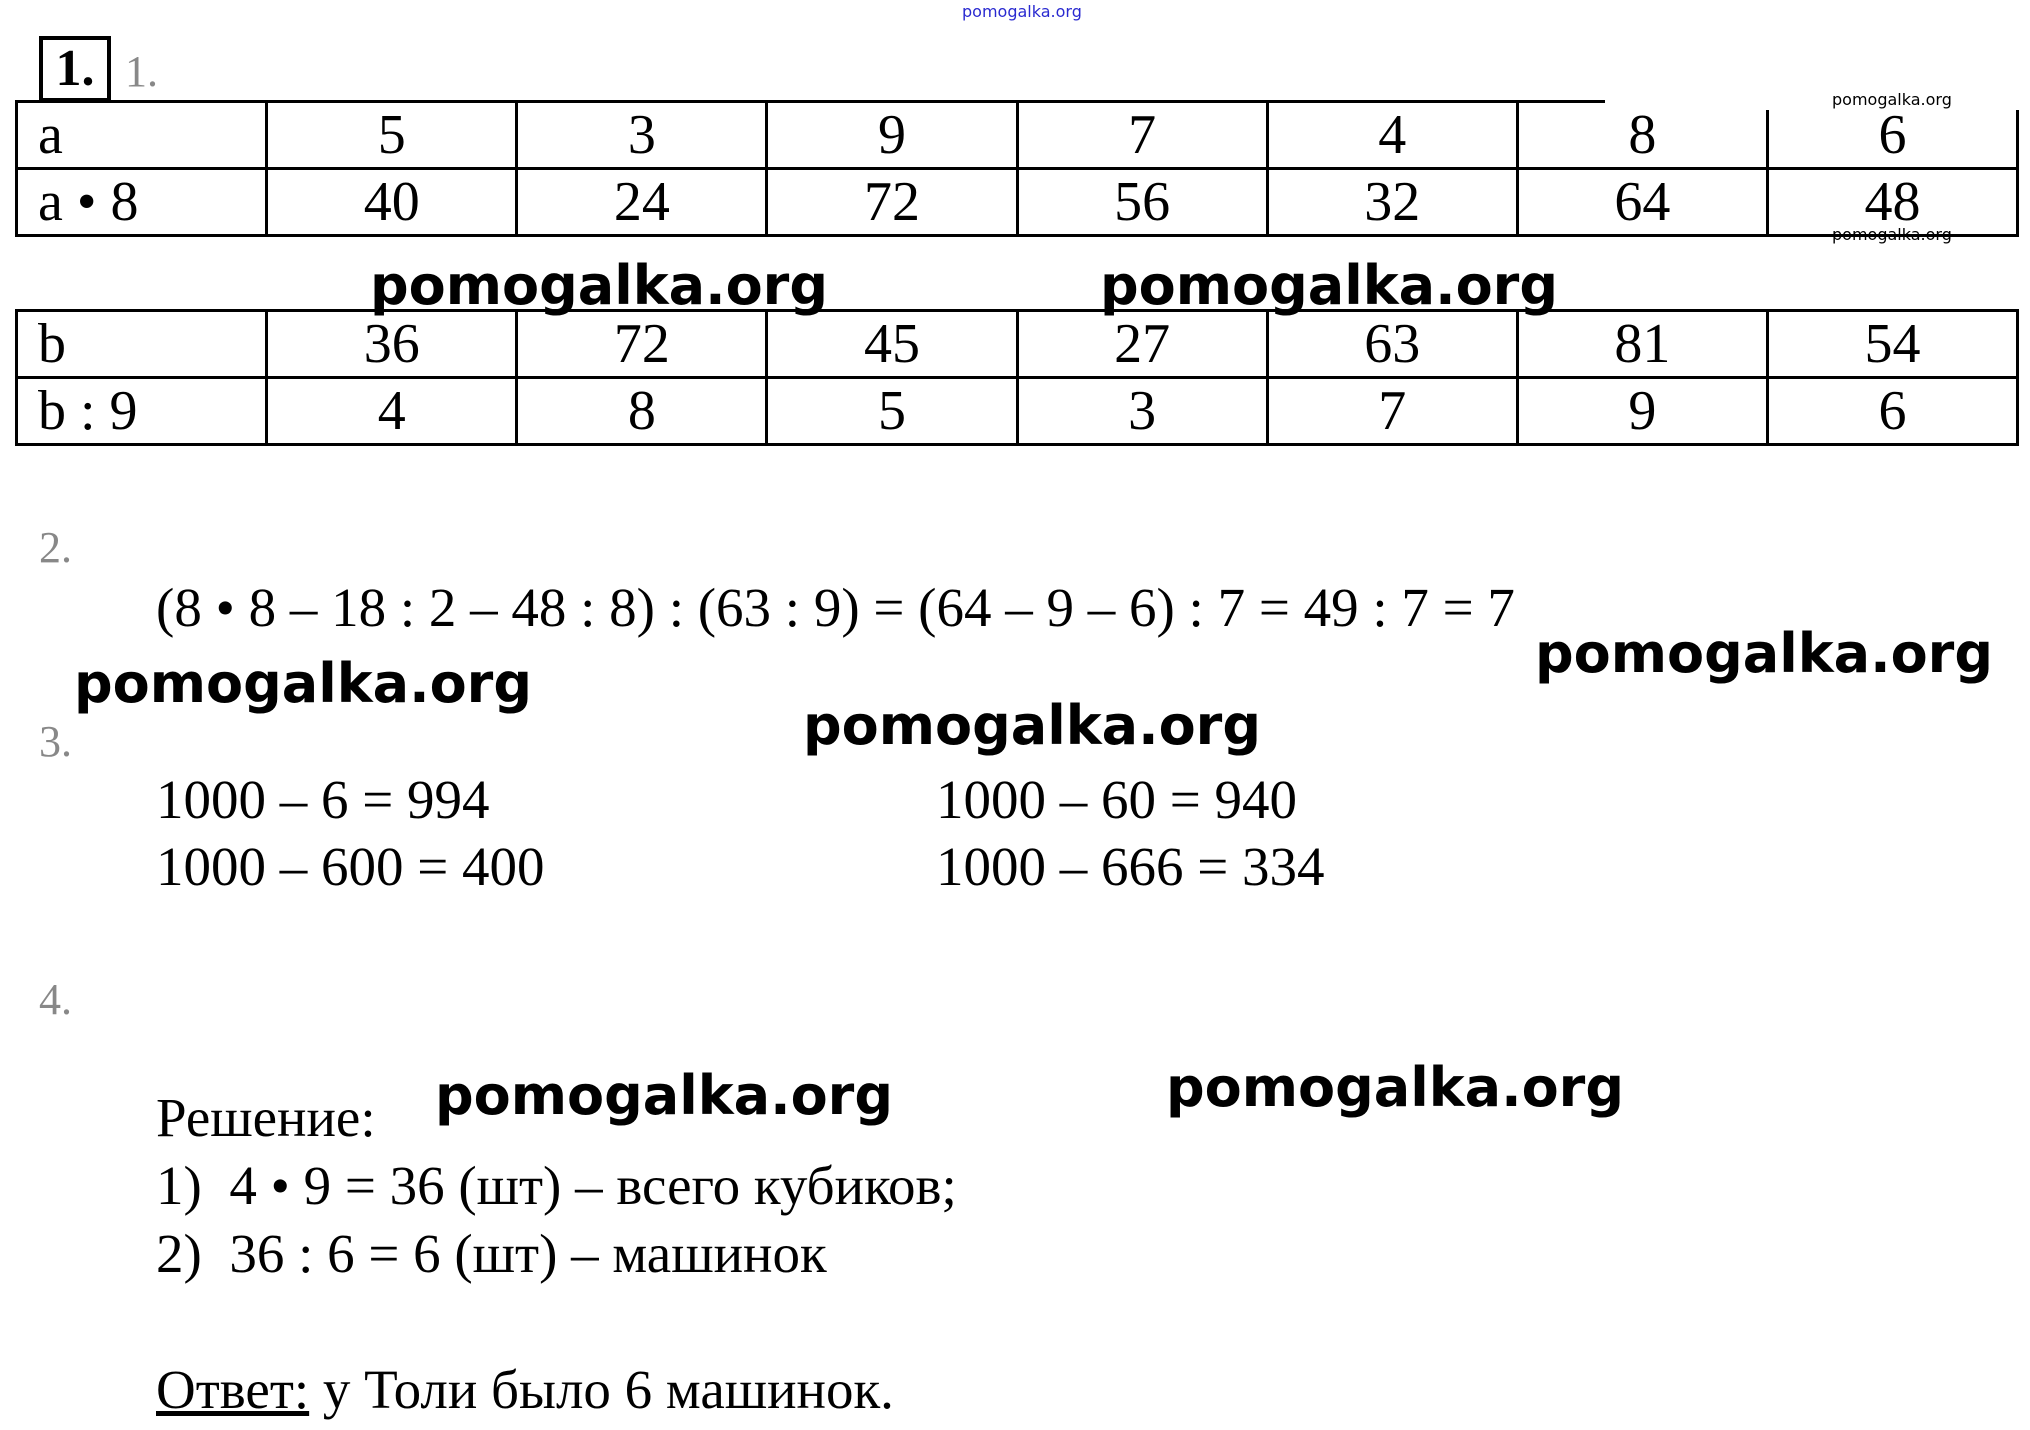  What do you see at coordinates (233, 1389) in the screenshot?
I see `answer-label: Ответ:` at bounding box center [233, 1389].